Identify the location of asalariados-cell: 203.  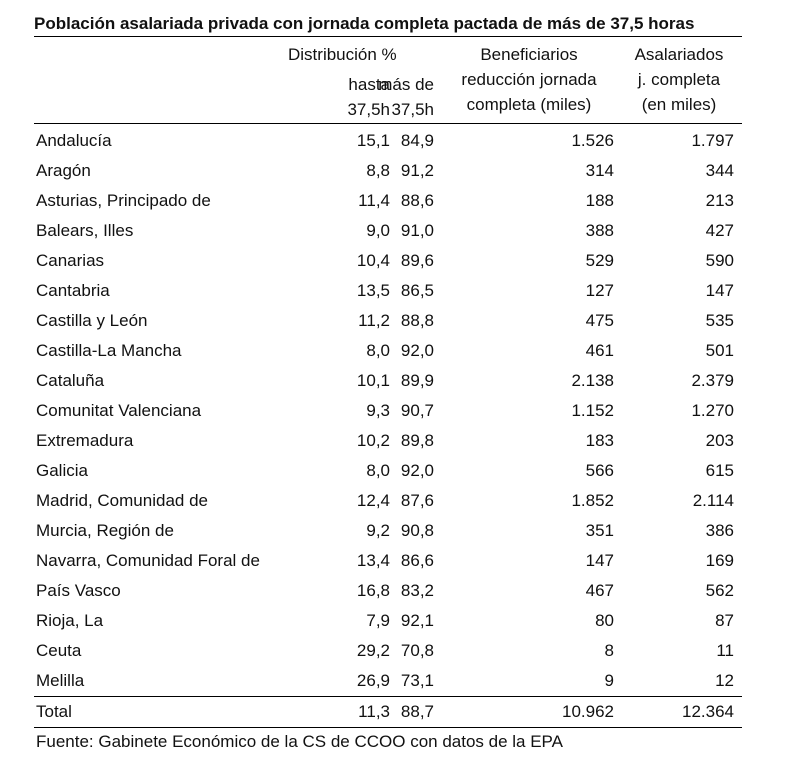
(719, 440).